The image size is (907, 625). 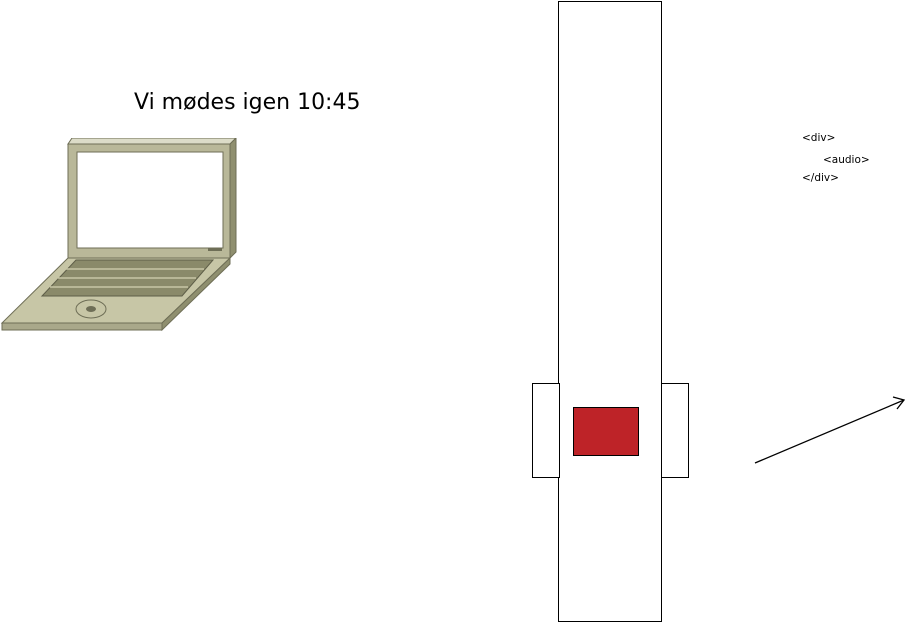 What do you see at coordinates (819, 138) in the screenshot?
I see `code-line-div-open: <div>` at bounding box center [819, 138].